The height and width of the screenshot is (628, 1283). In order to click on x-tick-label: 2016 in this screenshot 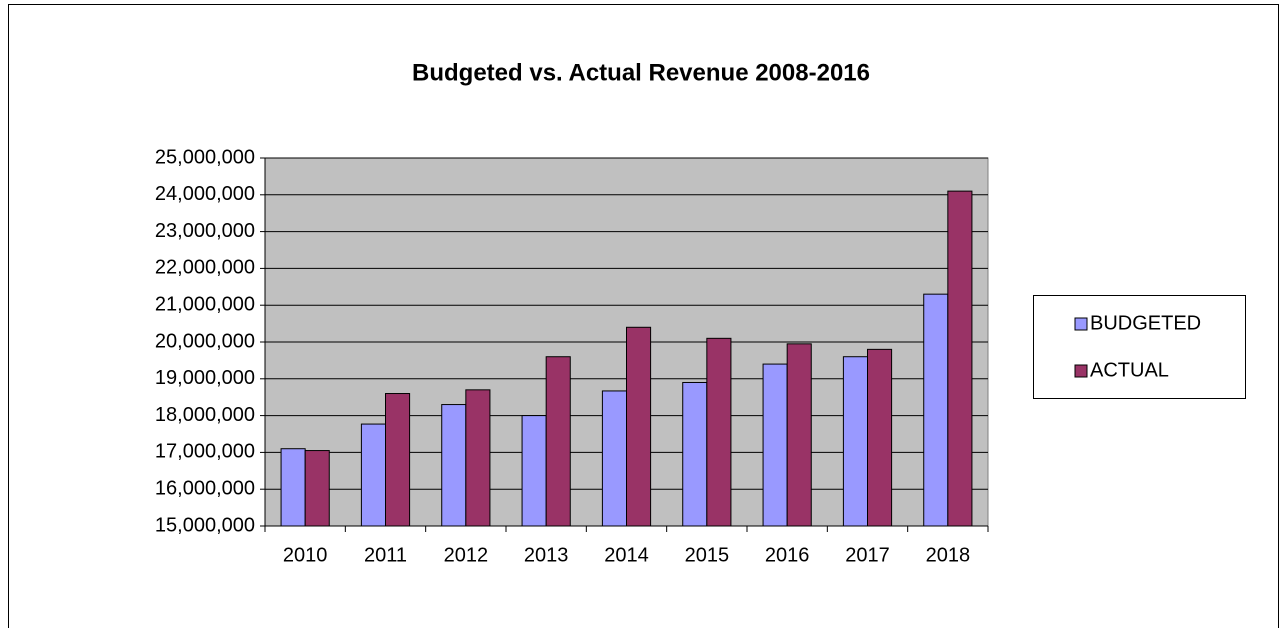, I will do `click(787, 555)`.